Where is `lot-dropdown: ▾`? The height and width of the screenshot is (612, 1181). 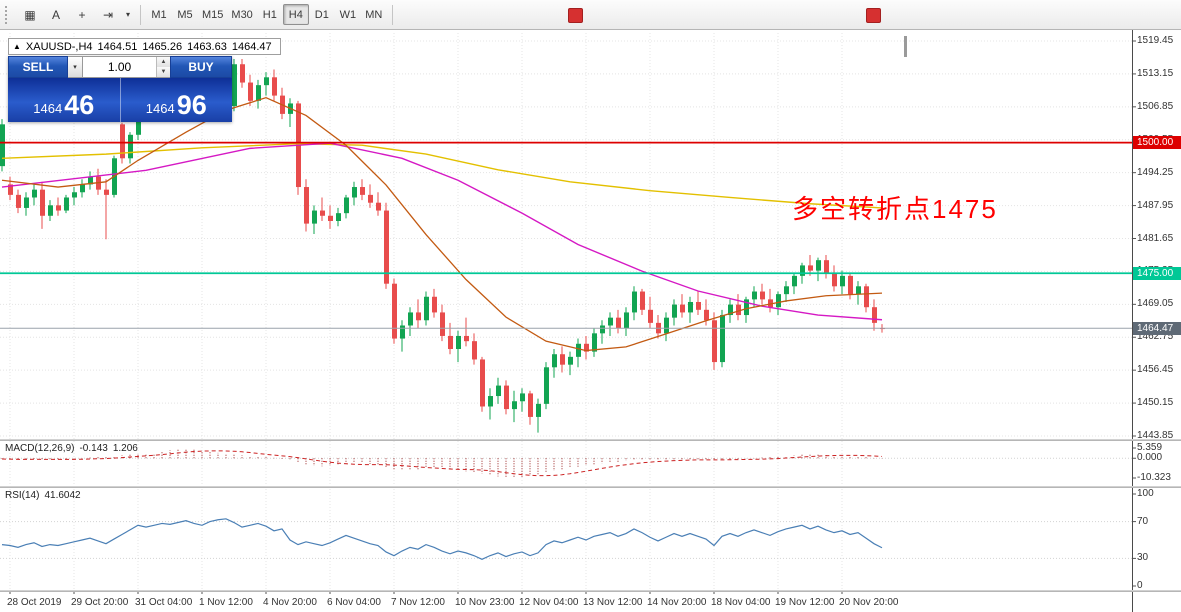
lot-dropdown: ▾ is located at coordinates (75, 67).